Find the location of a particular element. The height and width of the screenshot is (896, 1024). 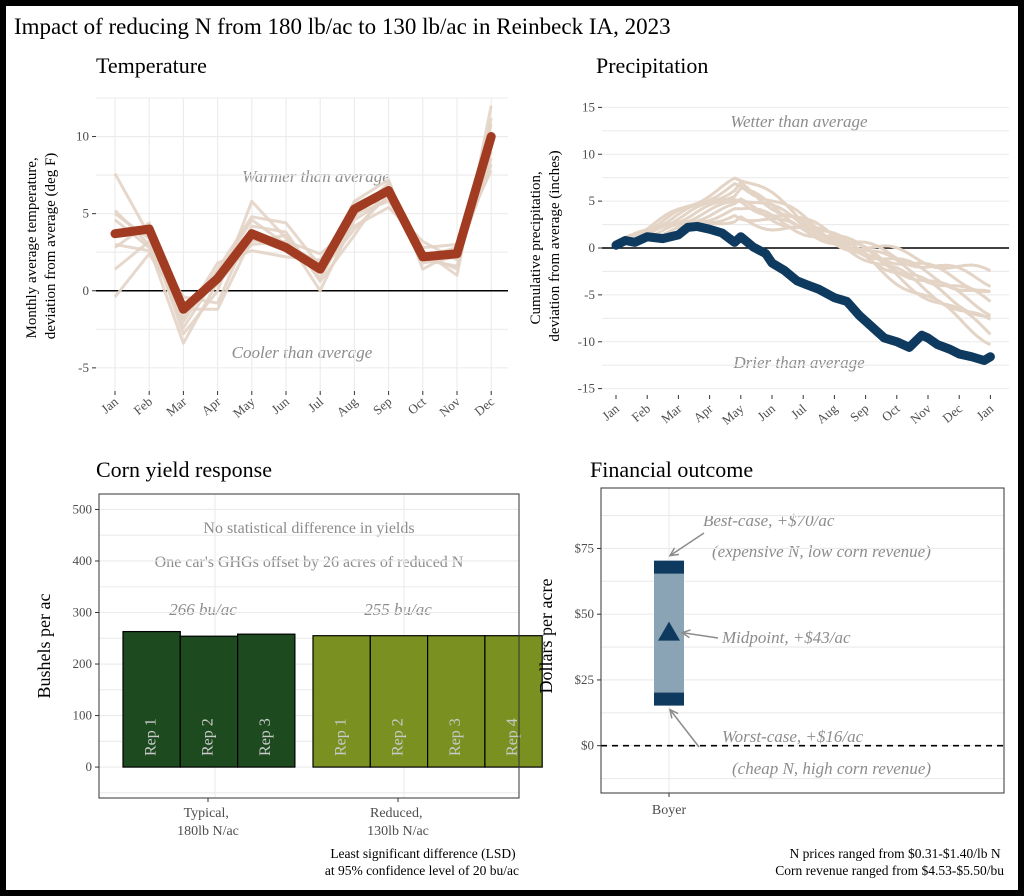

yield-xlabel-reduced-line2: 130lb N/ac is located at coordinates (398, 831).